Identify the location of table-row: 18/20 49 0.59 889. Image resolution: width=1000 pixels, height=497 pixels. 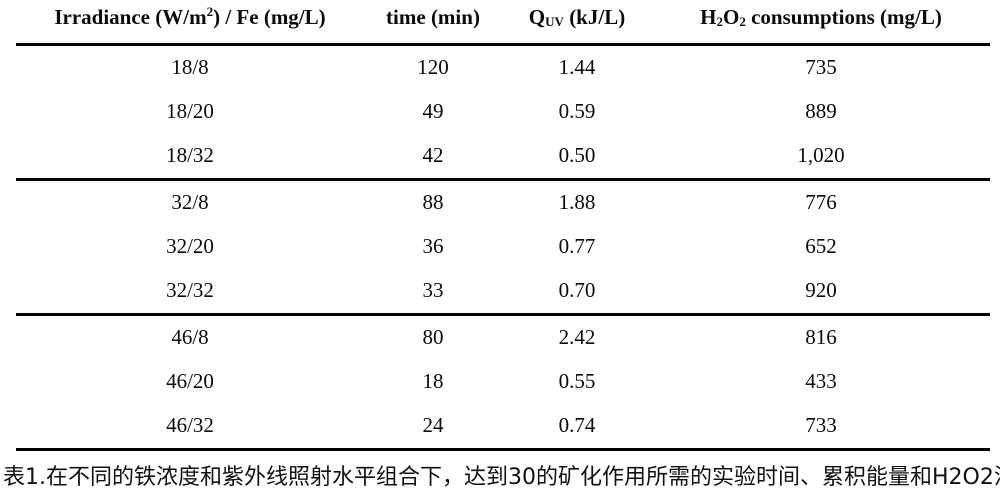
(503, 111).